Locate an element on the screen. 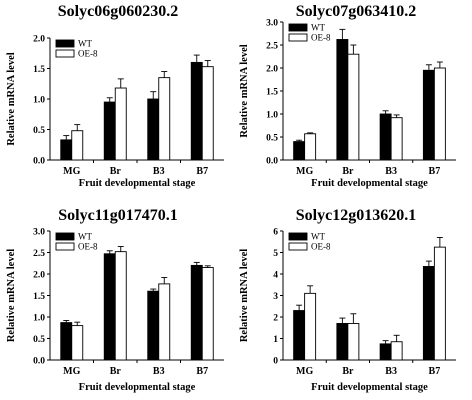  chart-title: Solyc12g013620.1 is located at coordinates (356, 215).